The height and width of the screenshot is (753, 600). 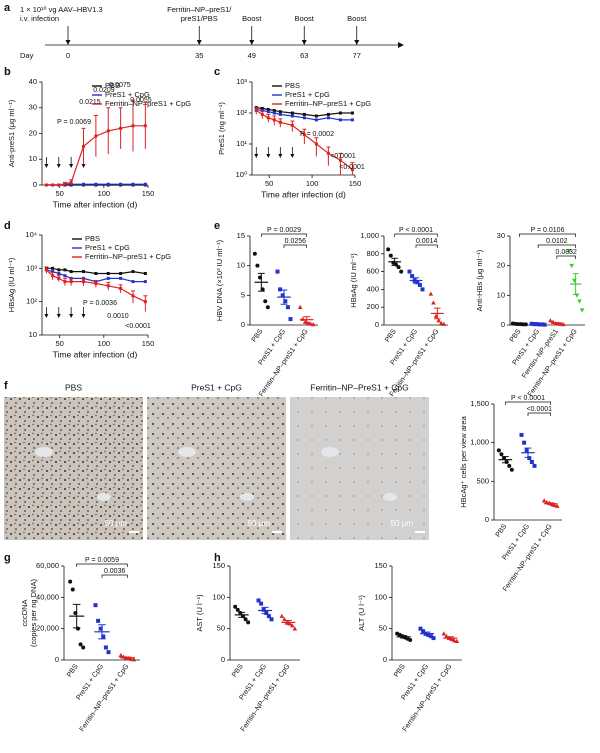 What do you see at coordinates (357, 55) in the screenshot?
I see `timeline-day: 77` at bounding box center [357, 55].